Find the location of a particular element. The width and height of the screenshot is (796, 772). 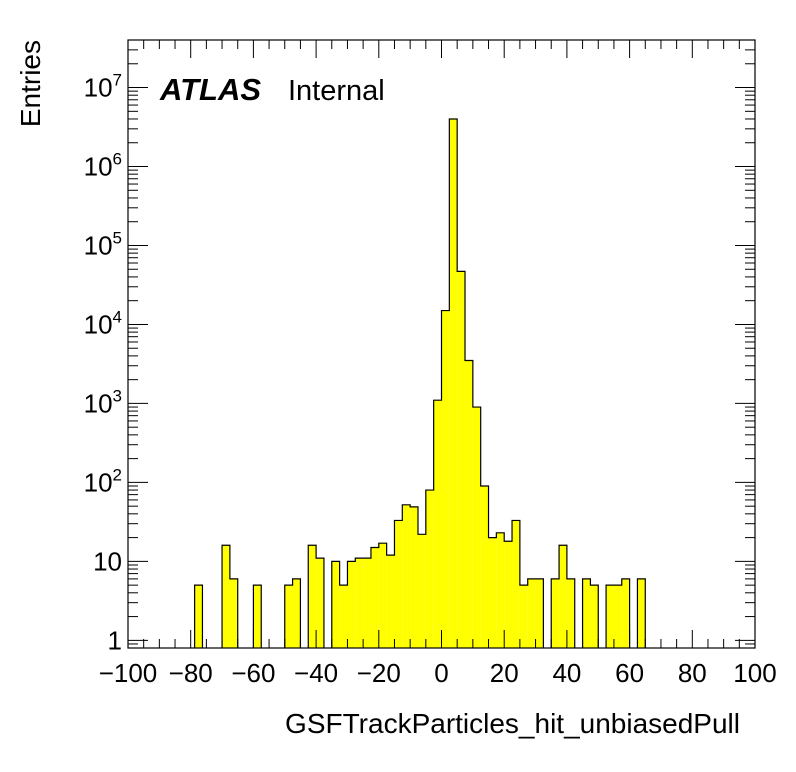

y-tick-exponent: 7 is located at coordinates (117, 80).